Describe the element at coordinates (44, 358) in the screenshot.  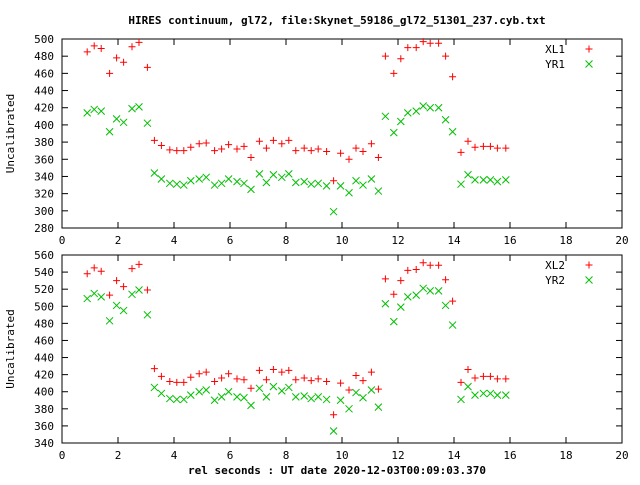
I see `y-tick-label: 440` at that location.